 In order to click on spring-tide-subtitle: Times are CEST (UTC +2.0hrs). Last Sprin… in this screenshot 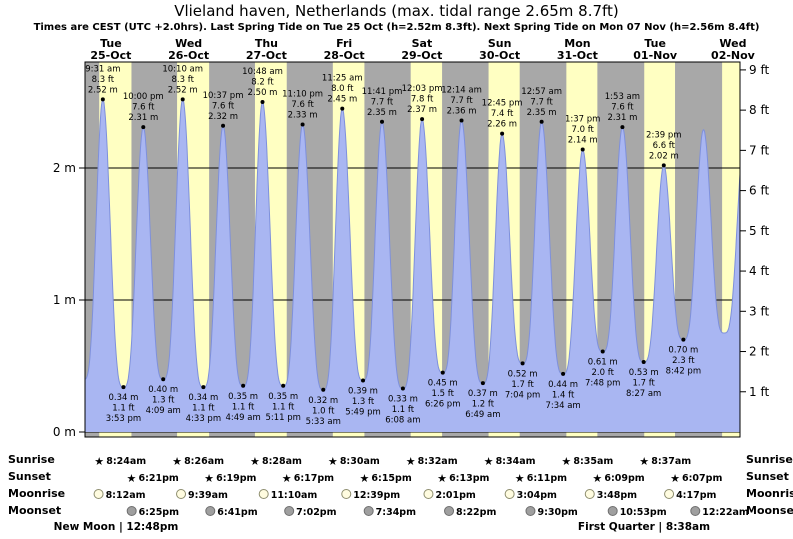, I will do `click(396, 27)`.